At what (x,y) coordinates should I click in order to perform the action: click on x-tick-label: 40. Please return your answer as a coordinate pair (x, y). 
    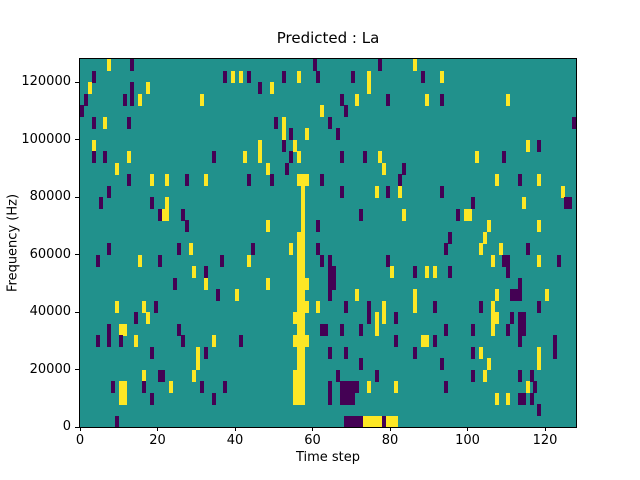
    Looking at the image, I should click on (235, 440).